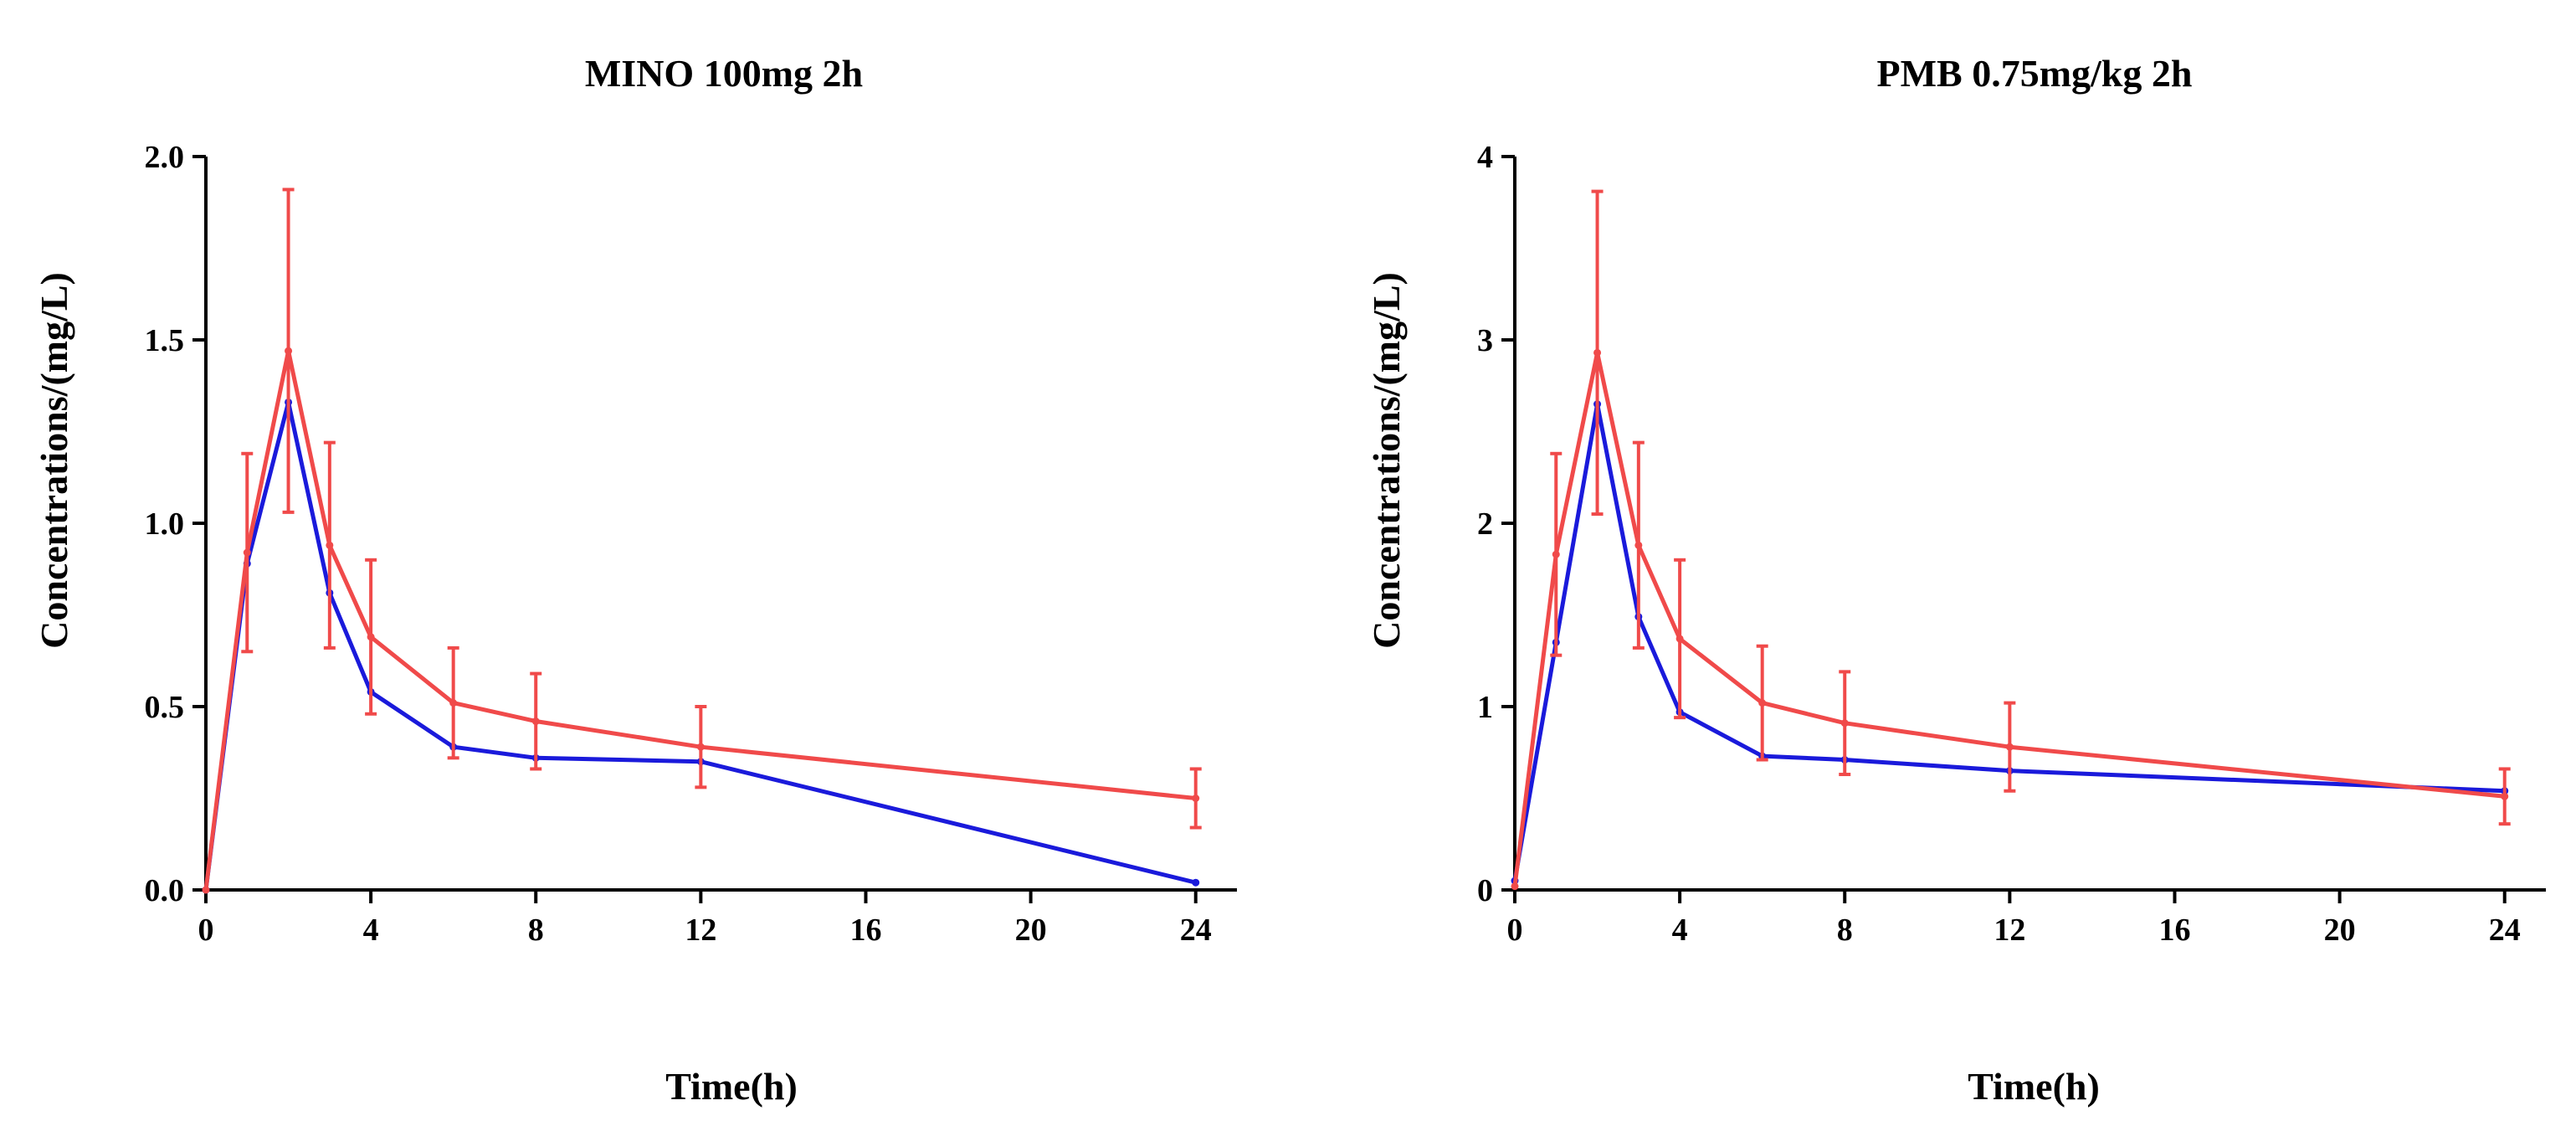  What do you see at coordinates (2035, 73) in the screenshot?
I see `chart-title: PMB 0.75mg/kg 2h` at bounding box center [2035, 73].